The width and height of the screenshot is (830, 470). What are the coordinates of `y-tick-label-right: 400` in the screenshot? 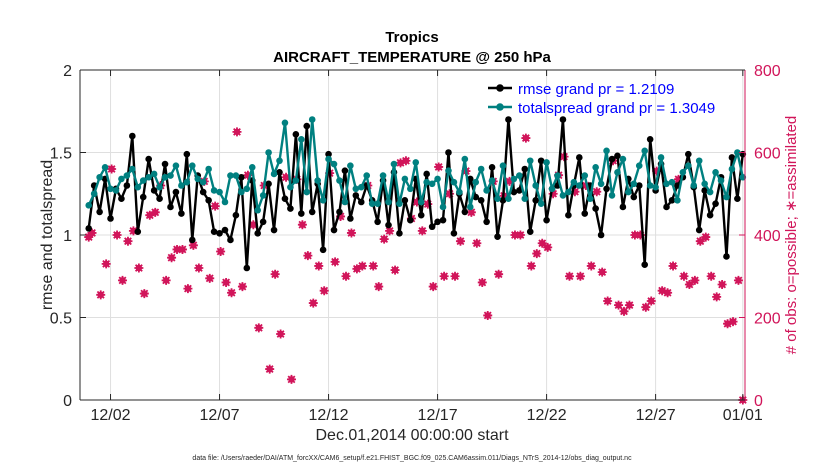 It's located at (767, 236).